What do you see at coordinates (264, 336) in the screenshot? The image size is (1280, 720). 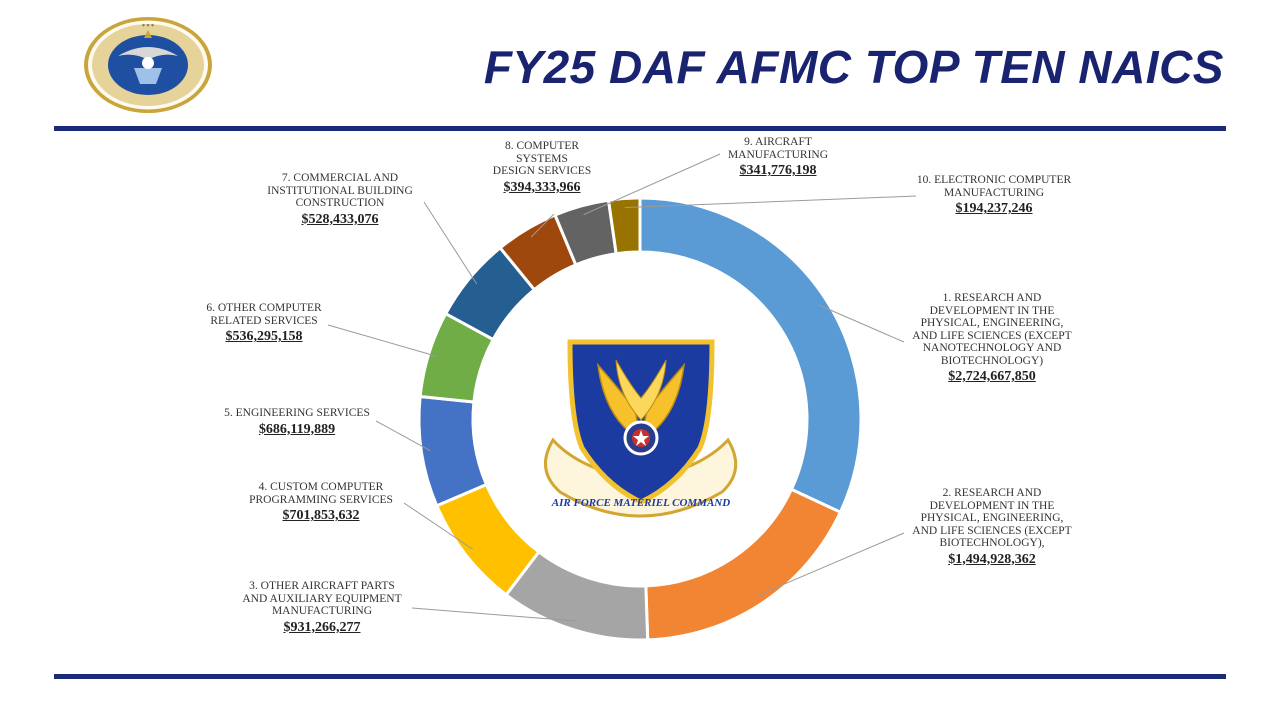 I see `slice-value-6: $536,295,158` at bounding box center [264, 336].